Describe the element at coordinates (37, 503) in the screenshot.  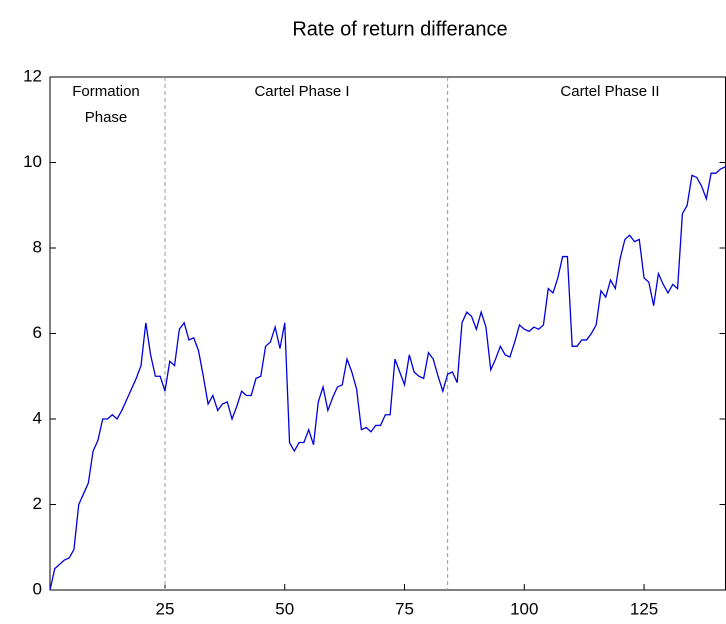
I see `y-tick-label: 2` at that location.